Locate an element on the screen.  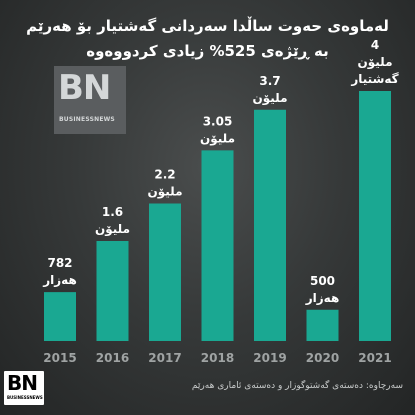
bar-2020 is located at coordinates (322, 325).